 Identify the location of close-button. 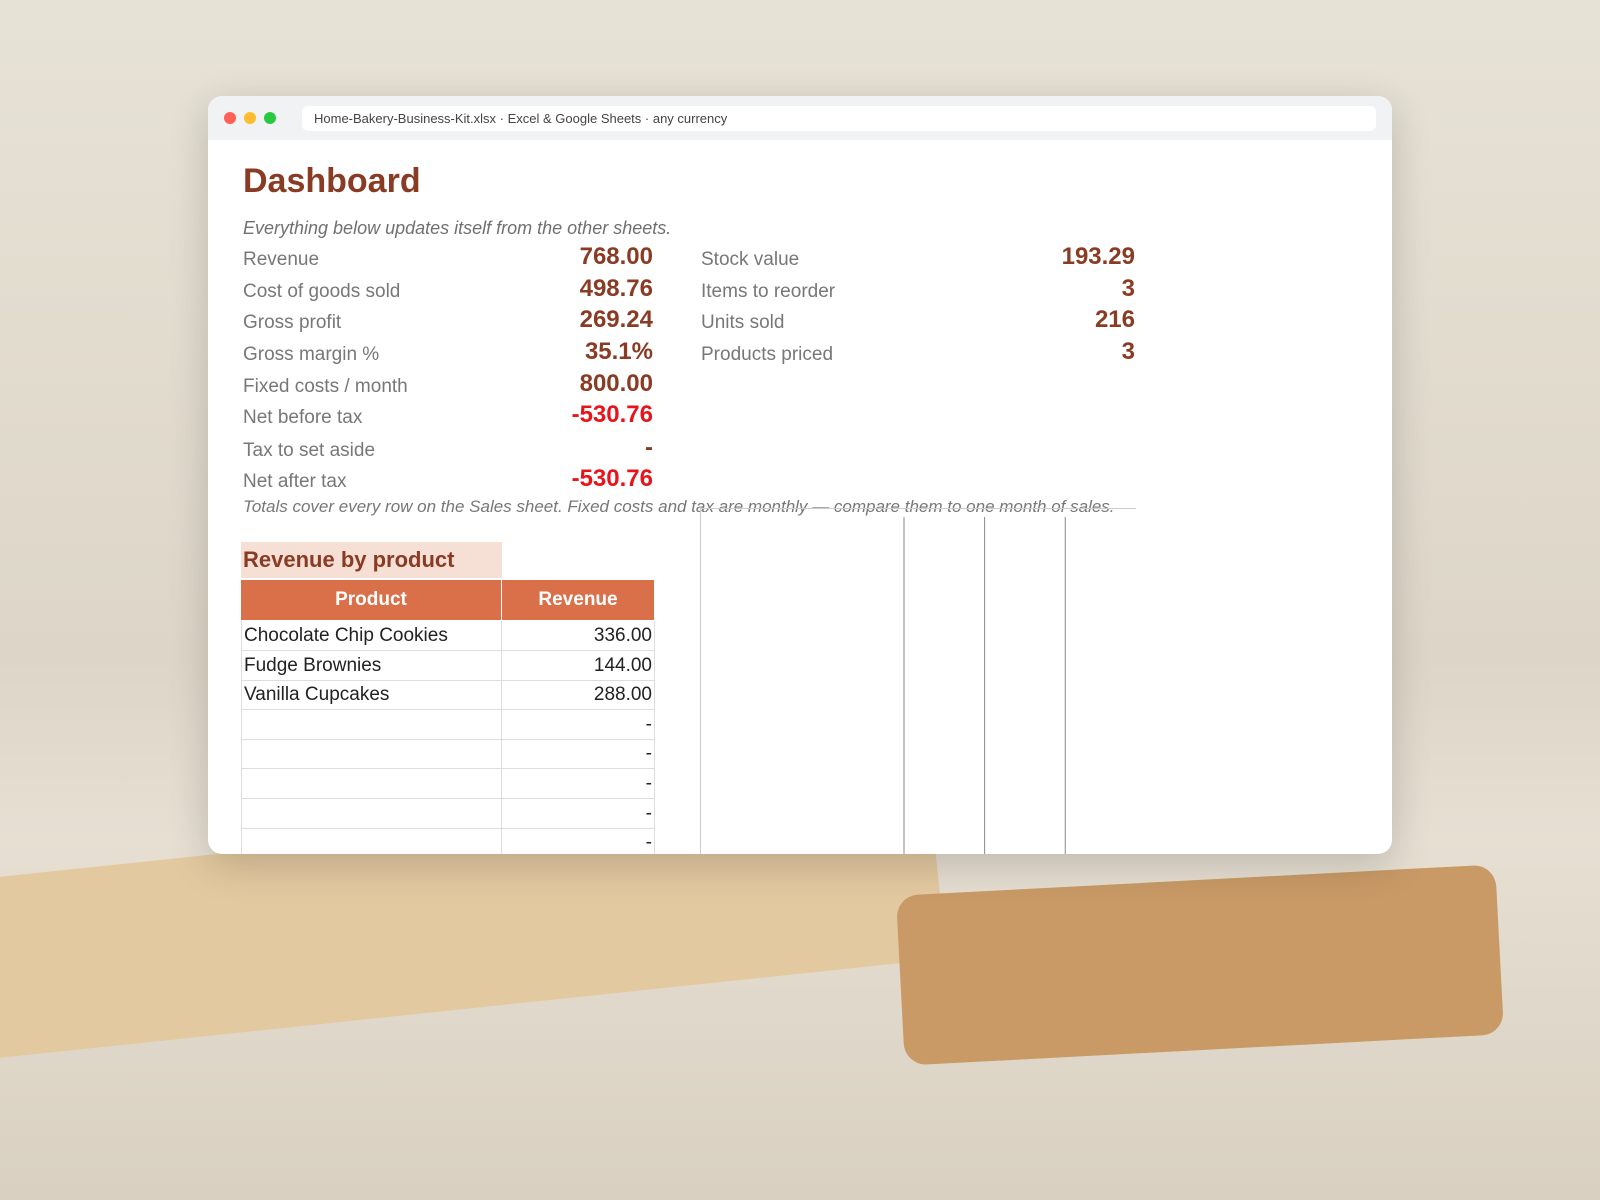
(230, 118).